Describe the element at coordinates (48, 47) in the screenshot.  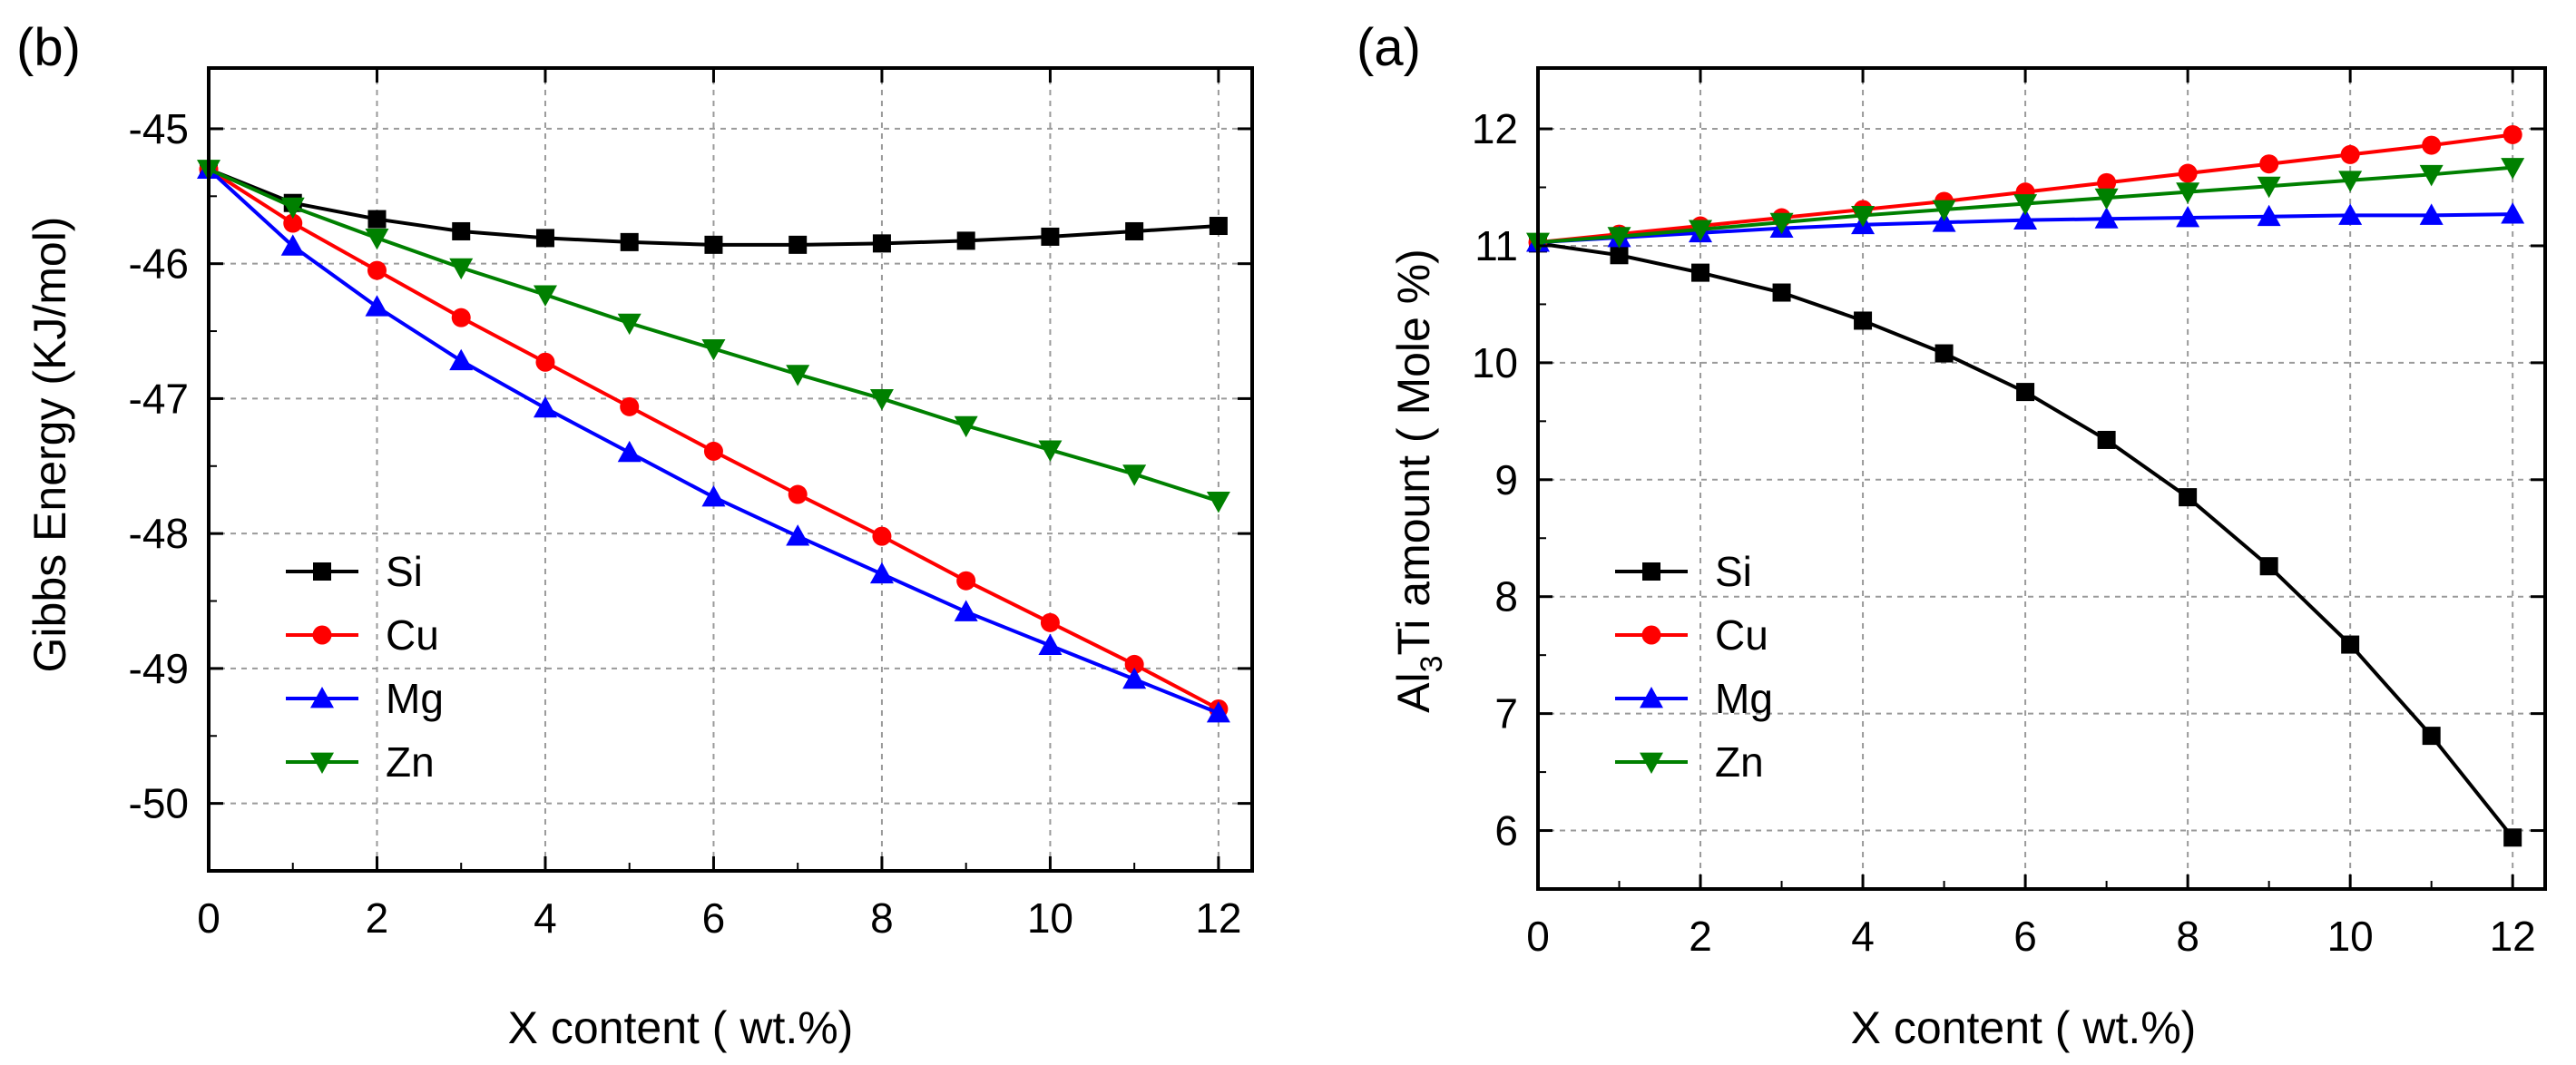
I see `panel-label: (b)` at that location.